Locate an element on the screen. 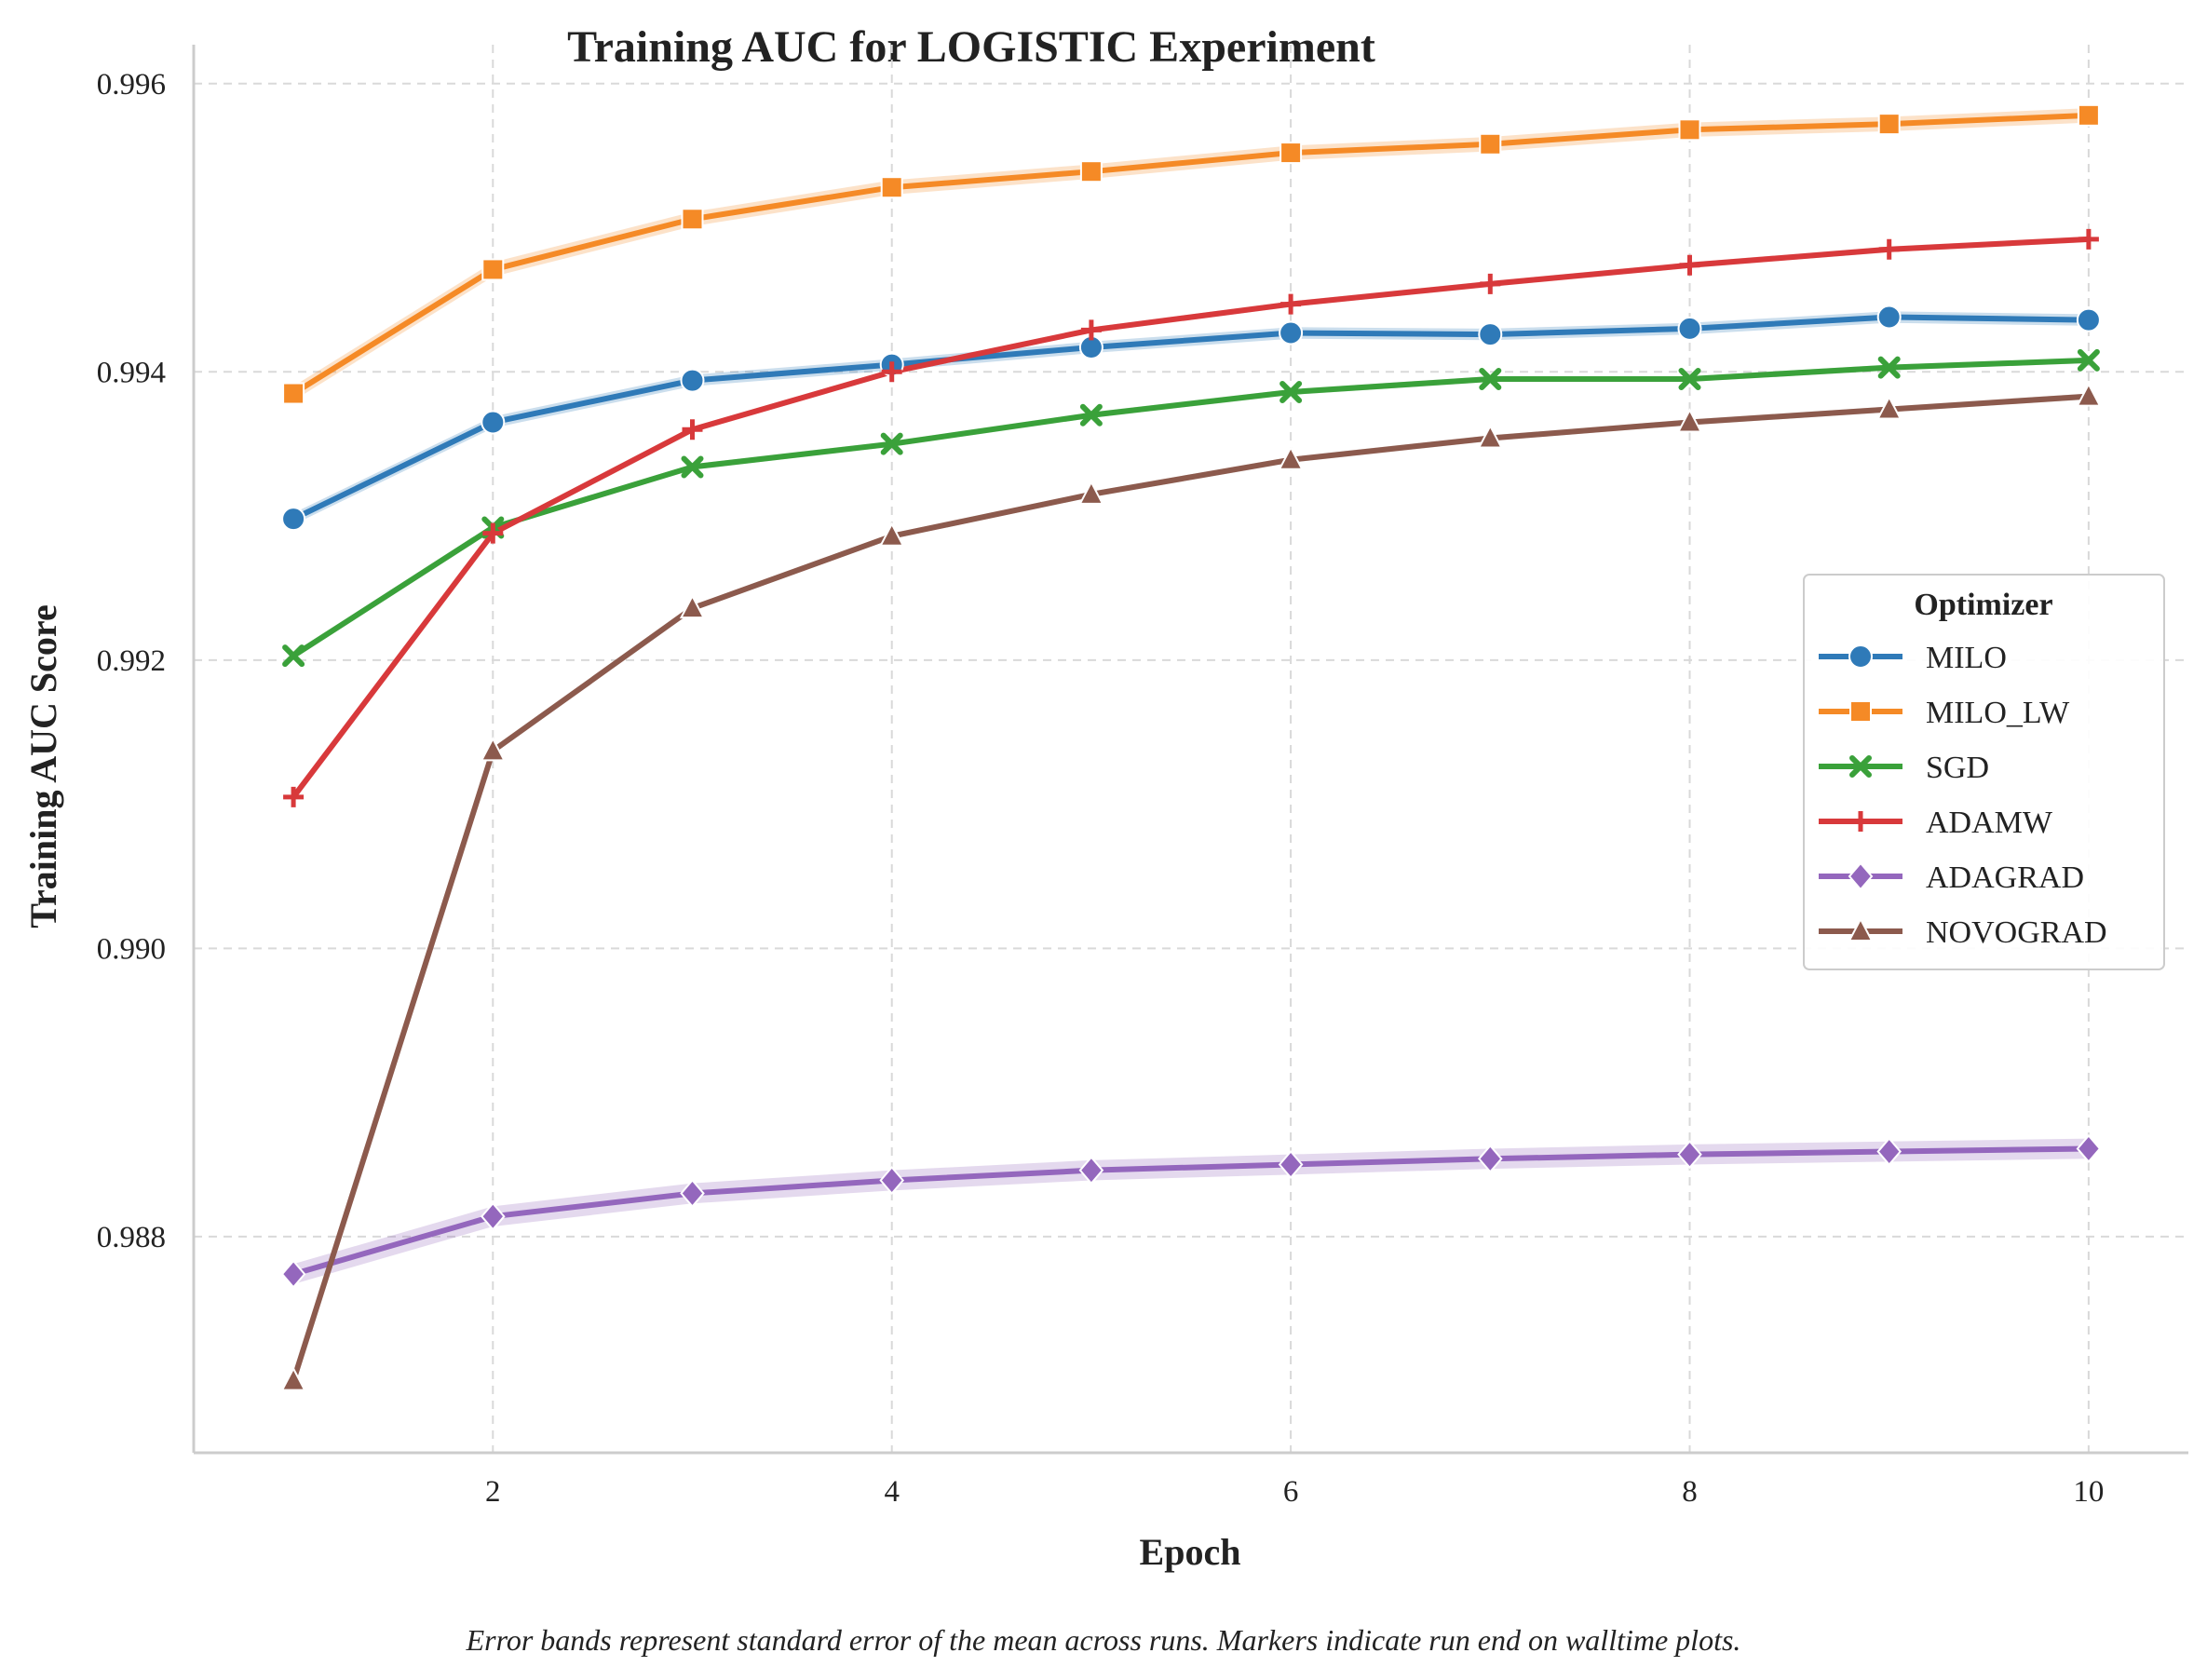 Image resolution: width=2207 pixels, height=1680 pixels. x-tick-label: 8 is located at coordinates (1690, 1492).